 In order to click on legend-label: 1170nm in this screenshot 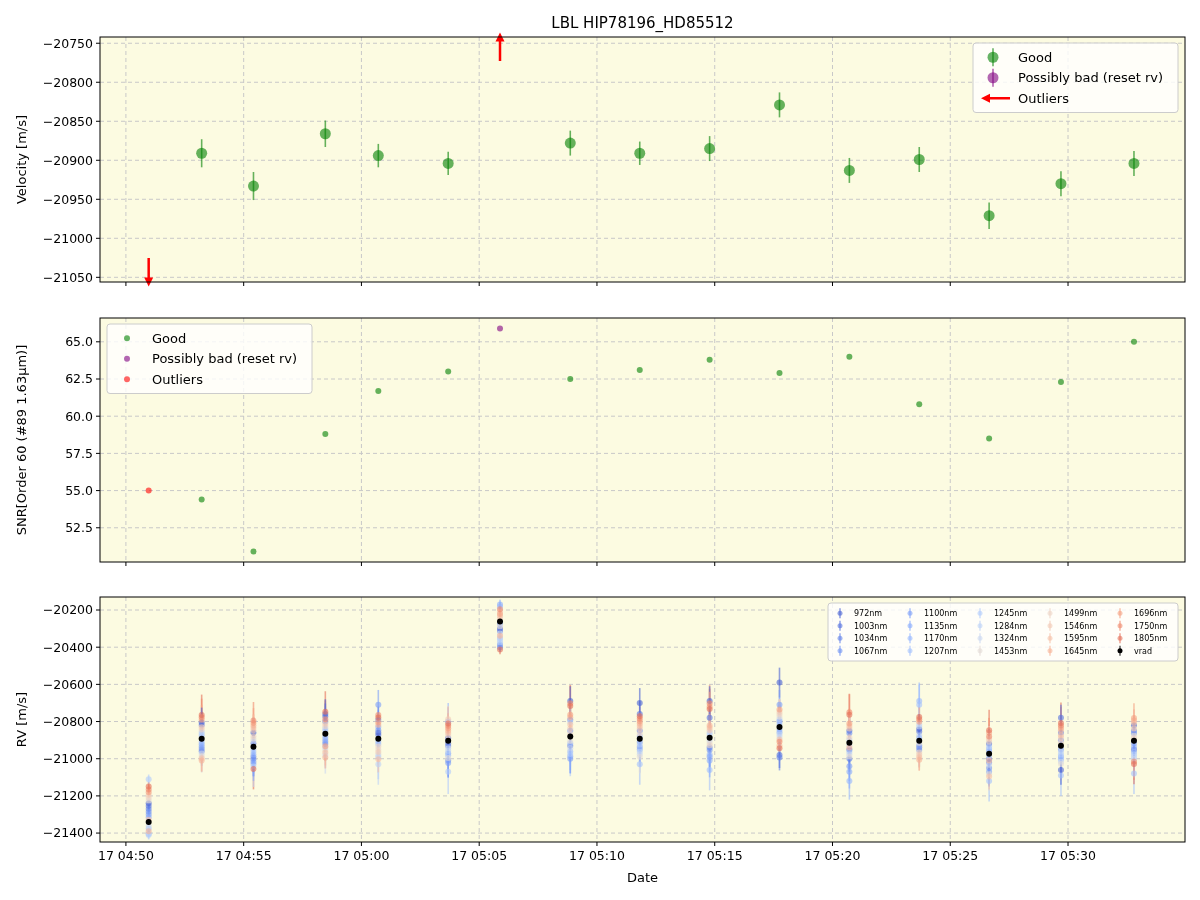, I will do `click(941, 639)`.